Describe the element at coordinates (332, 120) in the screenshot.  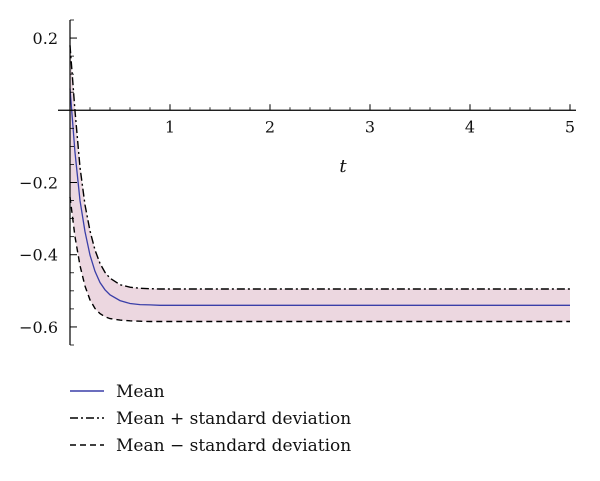
I see `x-ticks: 1 2 3 4 5` at that location.